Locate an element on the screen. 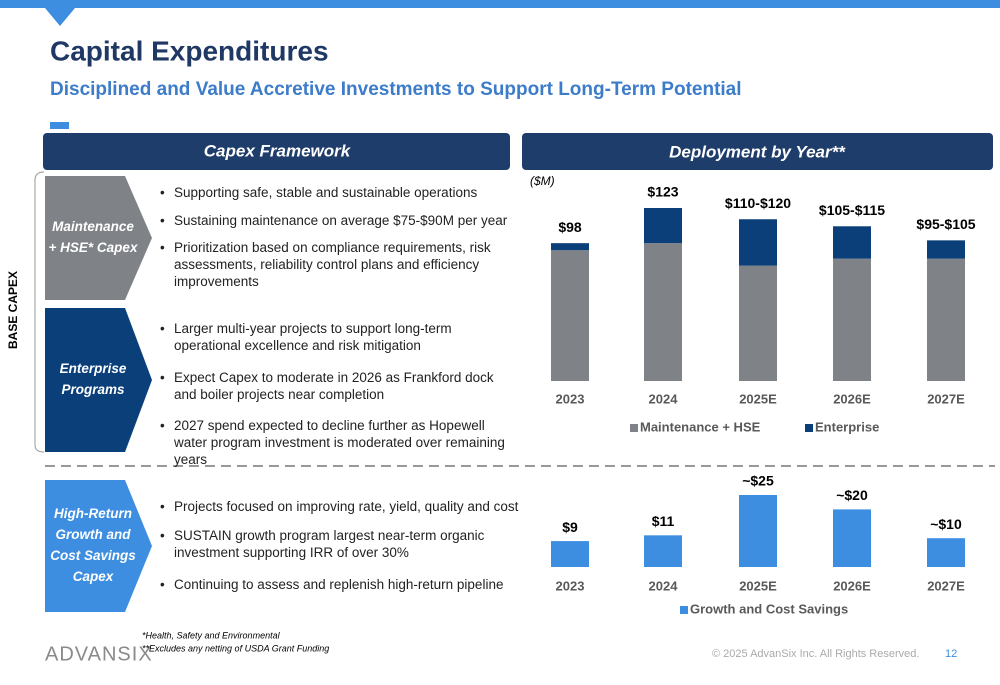 The image size is (1000, 685). section-label: Programs is located at coordinates (93, 389).